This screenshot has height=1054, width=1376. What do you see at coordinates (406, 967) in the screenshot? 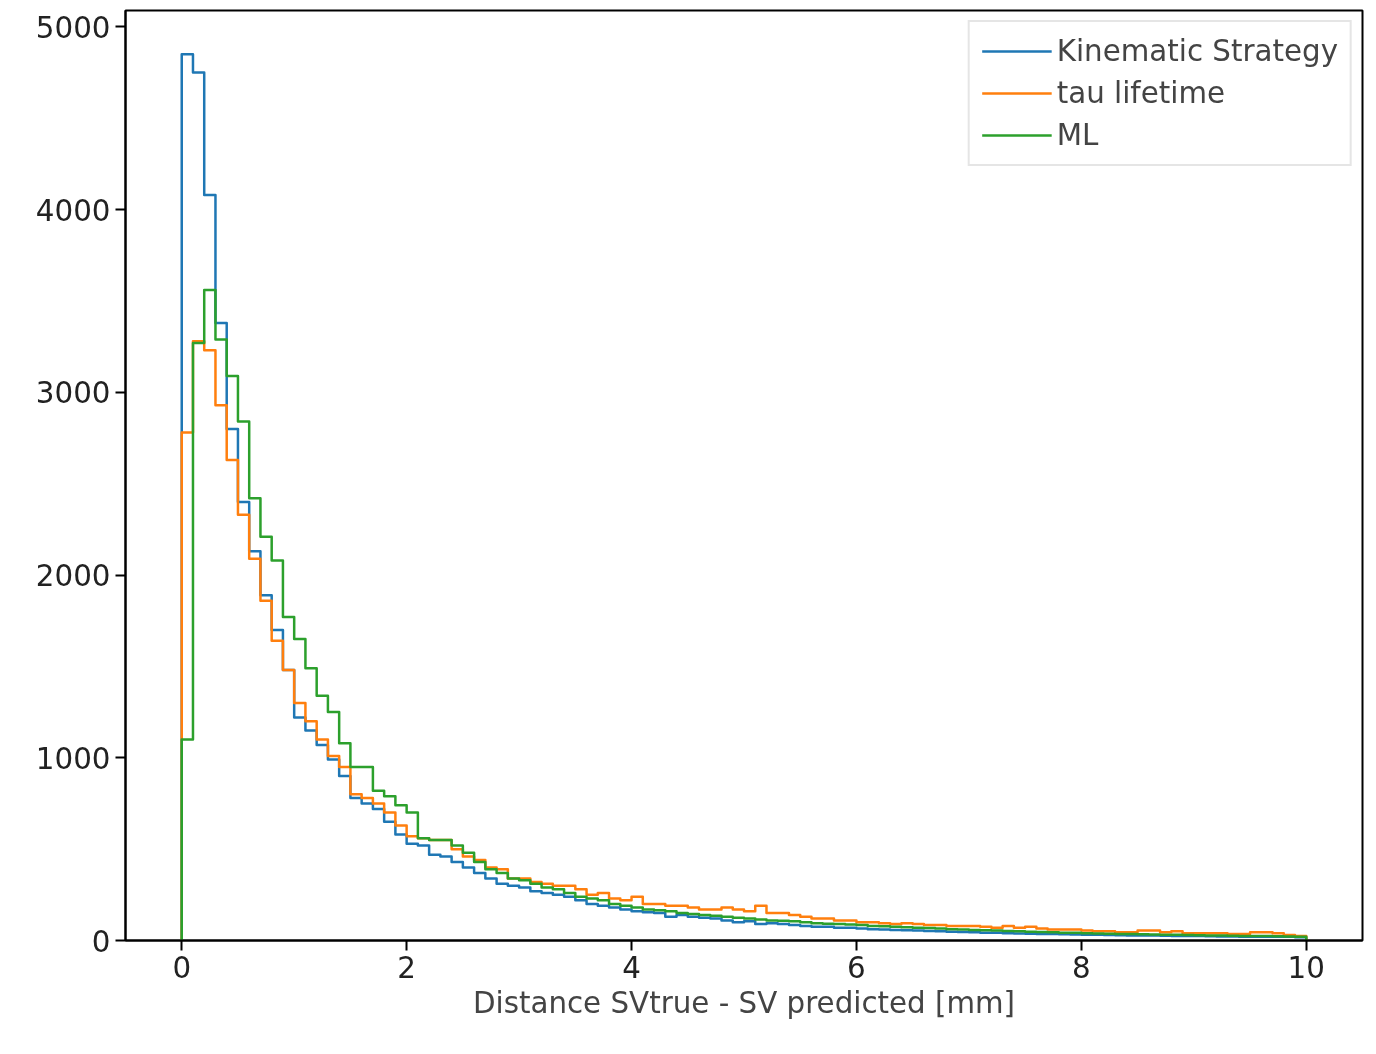
I see `x-tick-label: 2` at bounding box center [406, 967].